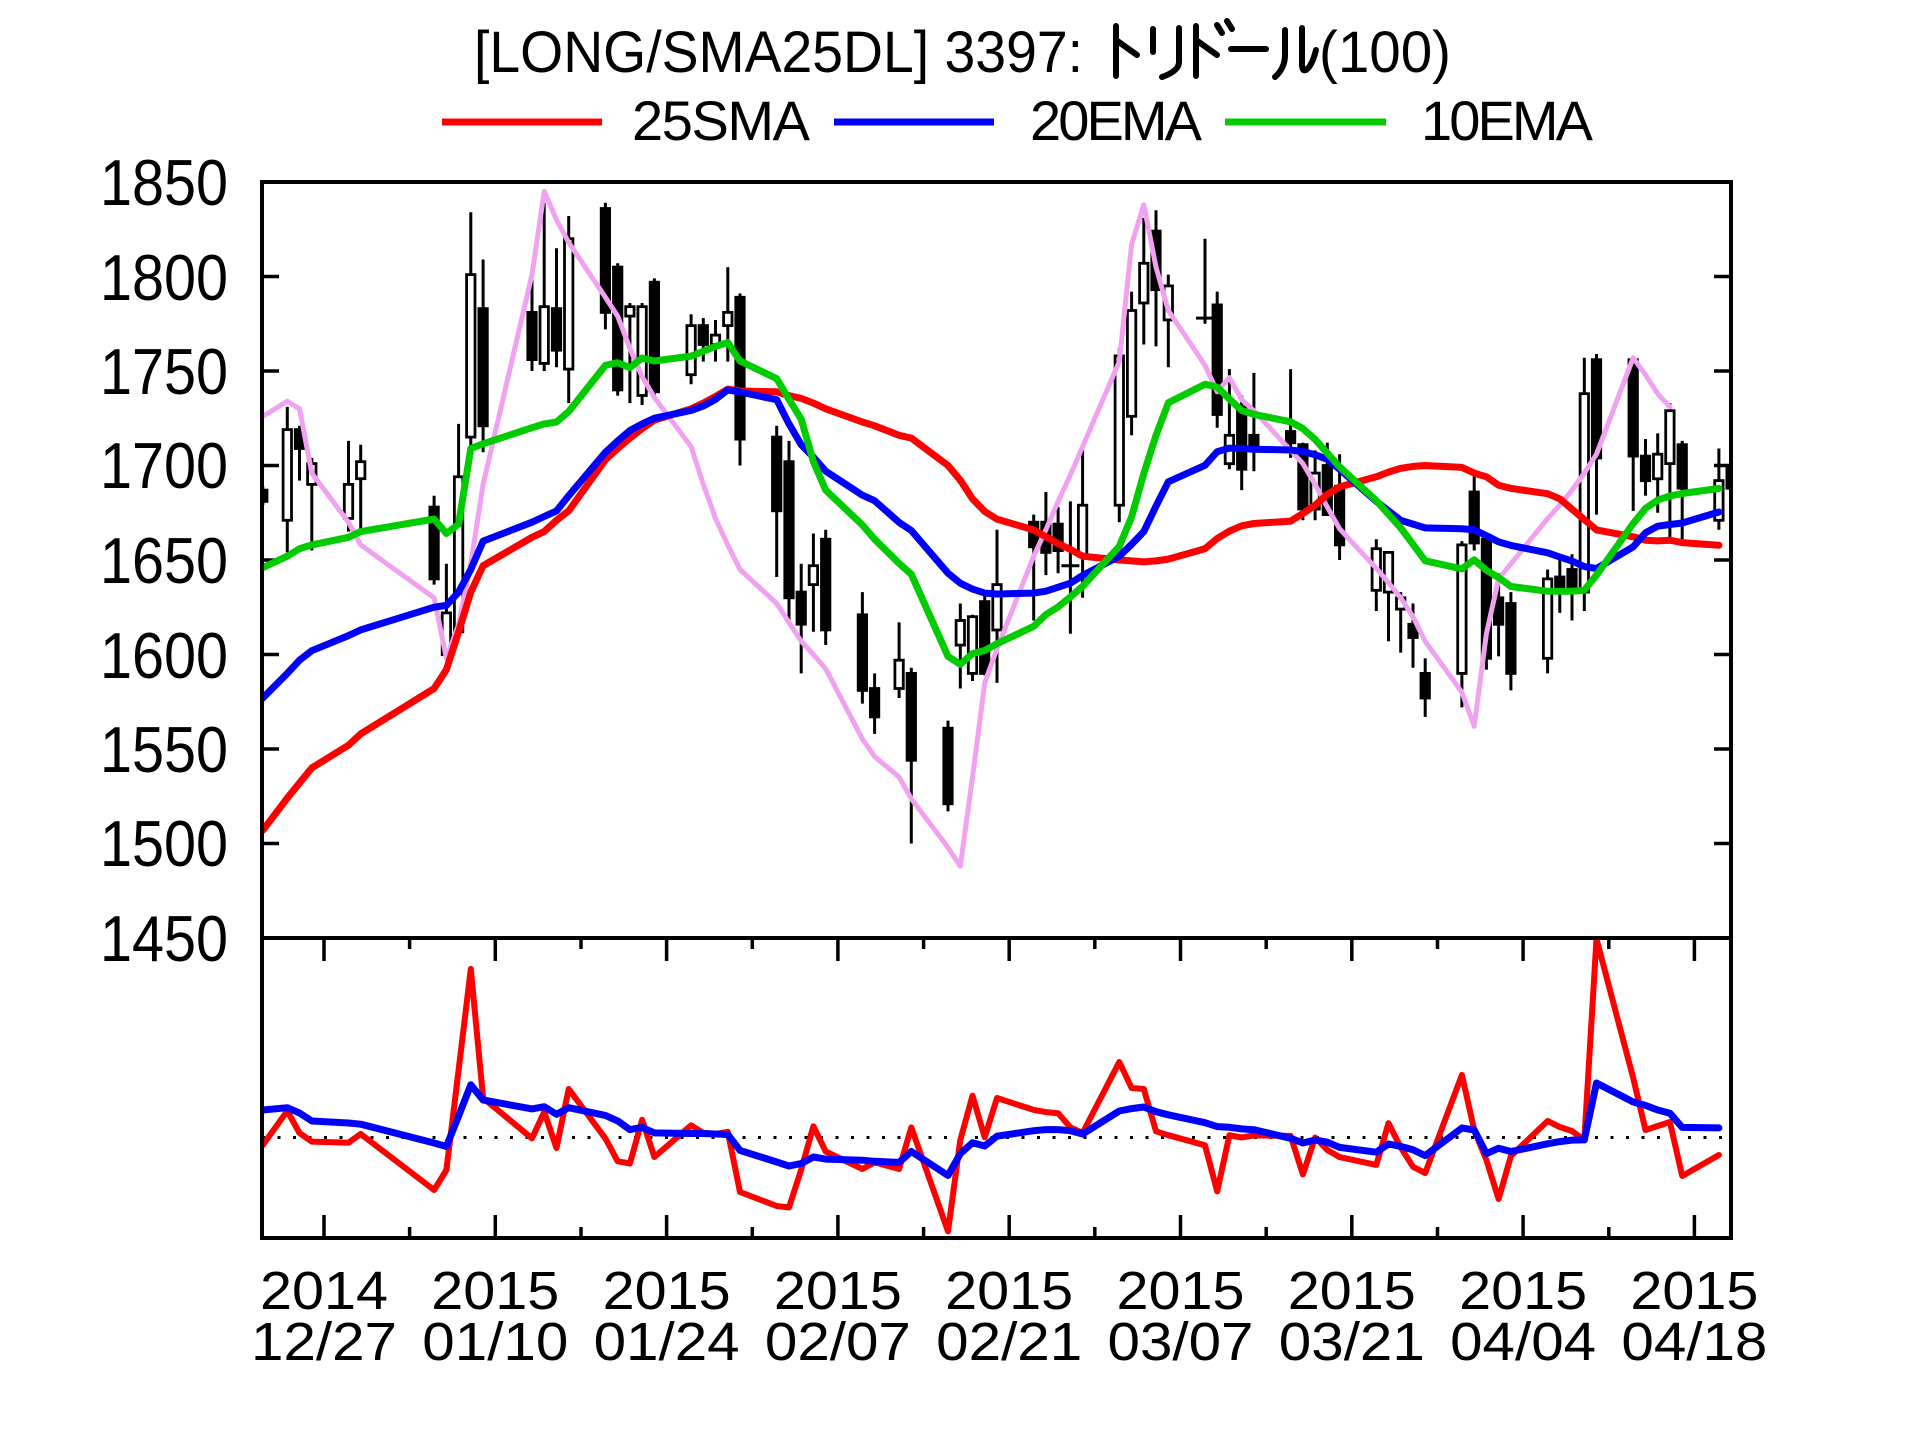 Image resolution: width=1920 pixels, height=1445 pixels. I want to click on svg-text: 1450, so click(164, 938).